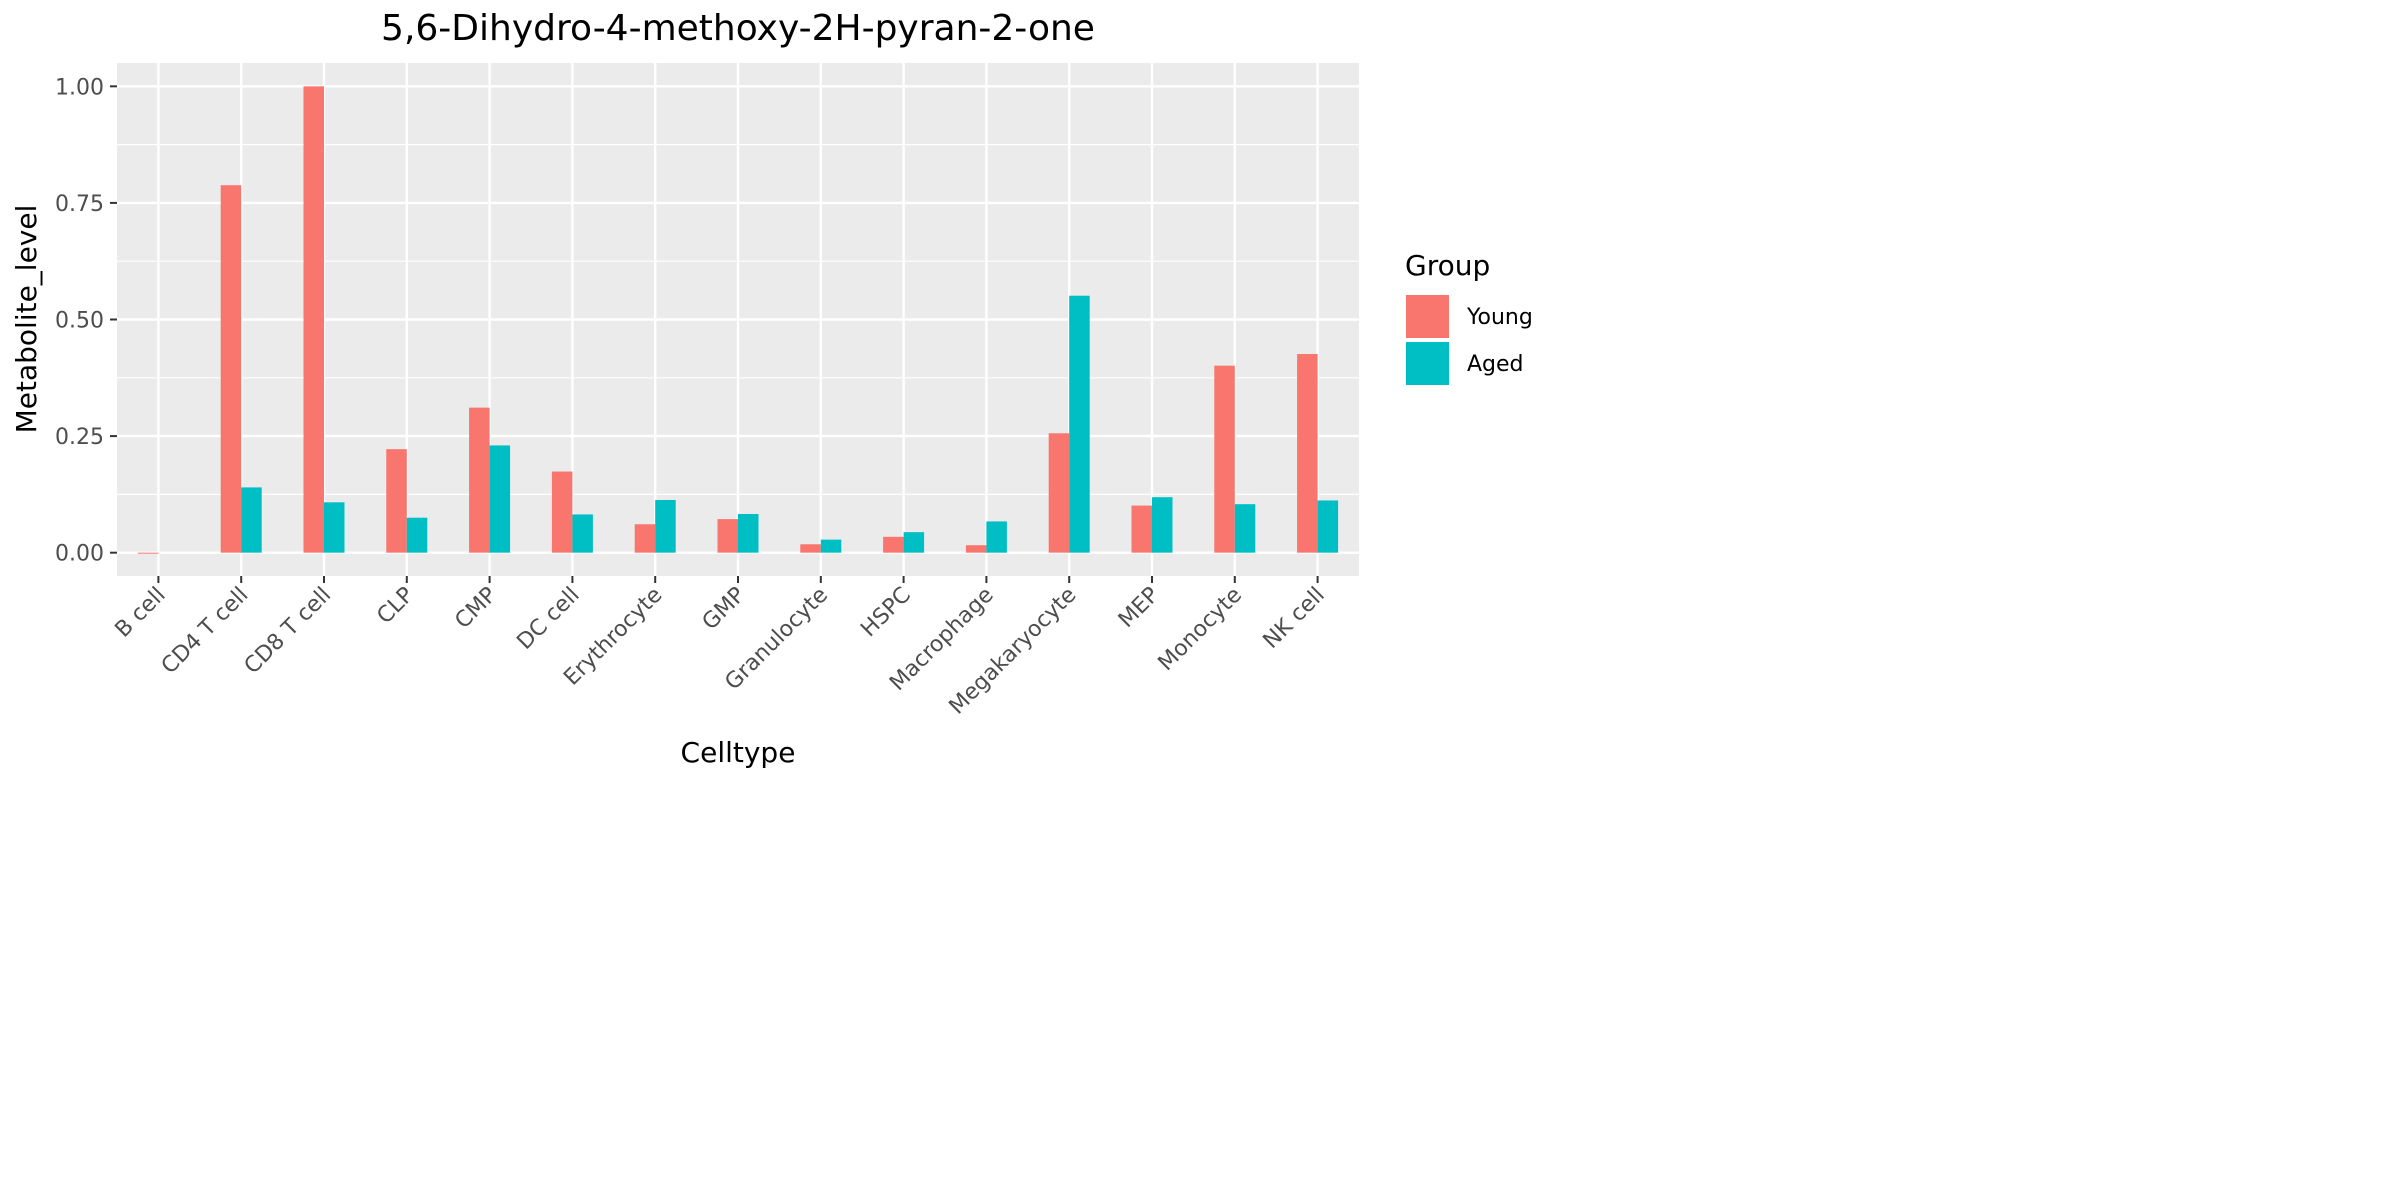 The height and width of the screenshot is (1200, 2400). I want to click on x-tick-label: GMP, so click(724, 609).